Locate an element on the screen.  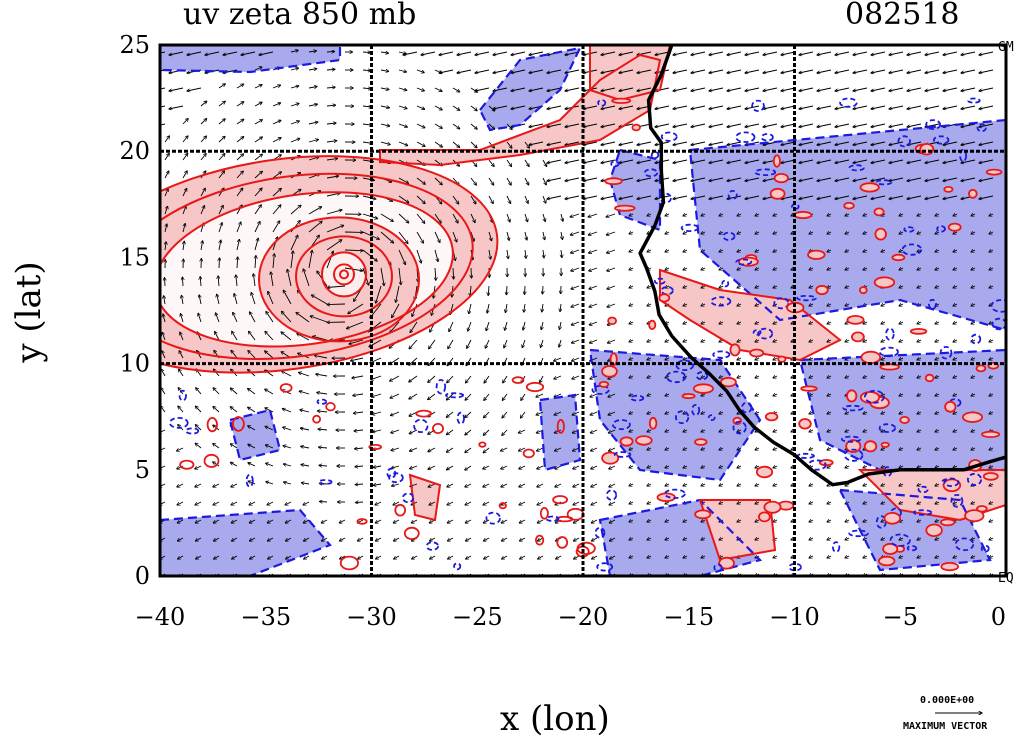
x-tick-label: −15 is located at coordinates (688, 617).